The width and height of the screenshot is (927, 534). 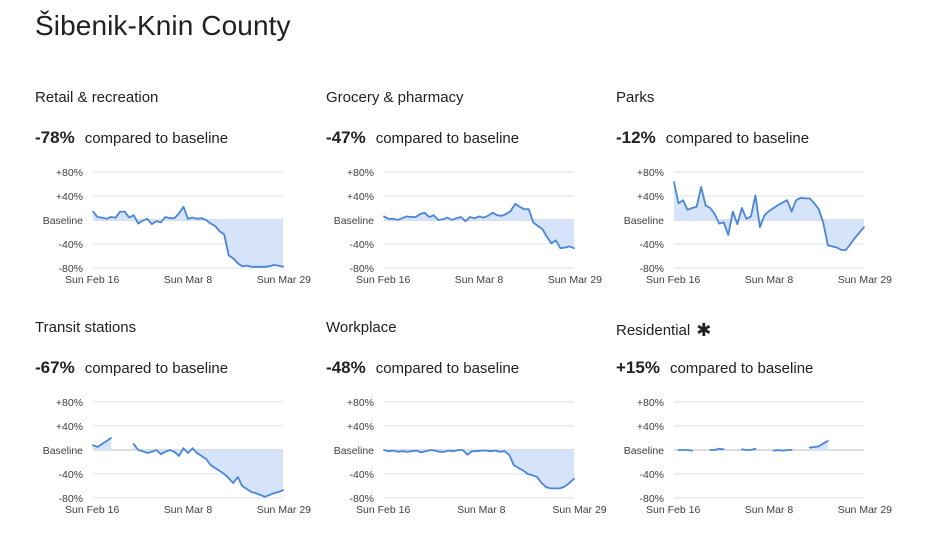 I want to click on panel-title-text: Workplace, so click(x=361, y=327).